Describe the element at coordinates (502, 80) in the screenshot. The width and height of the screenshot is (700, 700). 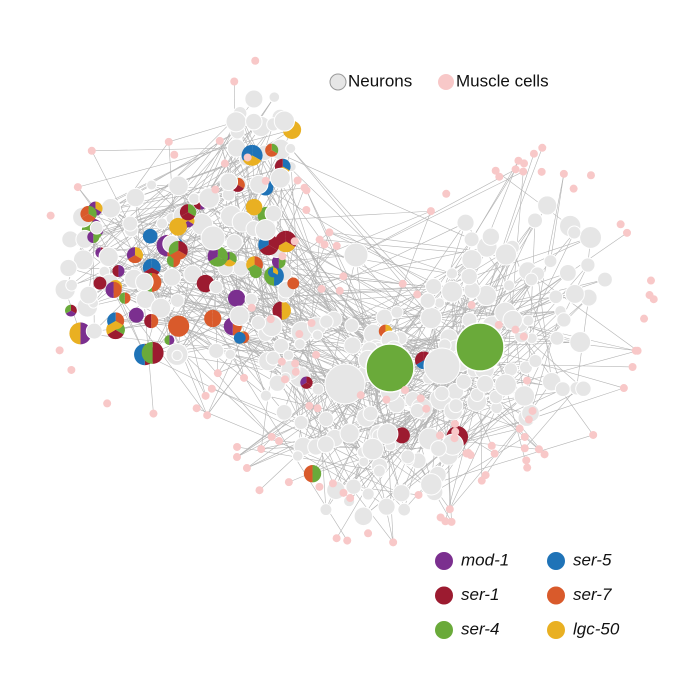
I see `legend-label: Muscle cells` at that location.